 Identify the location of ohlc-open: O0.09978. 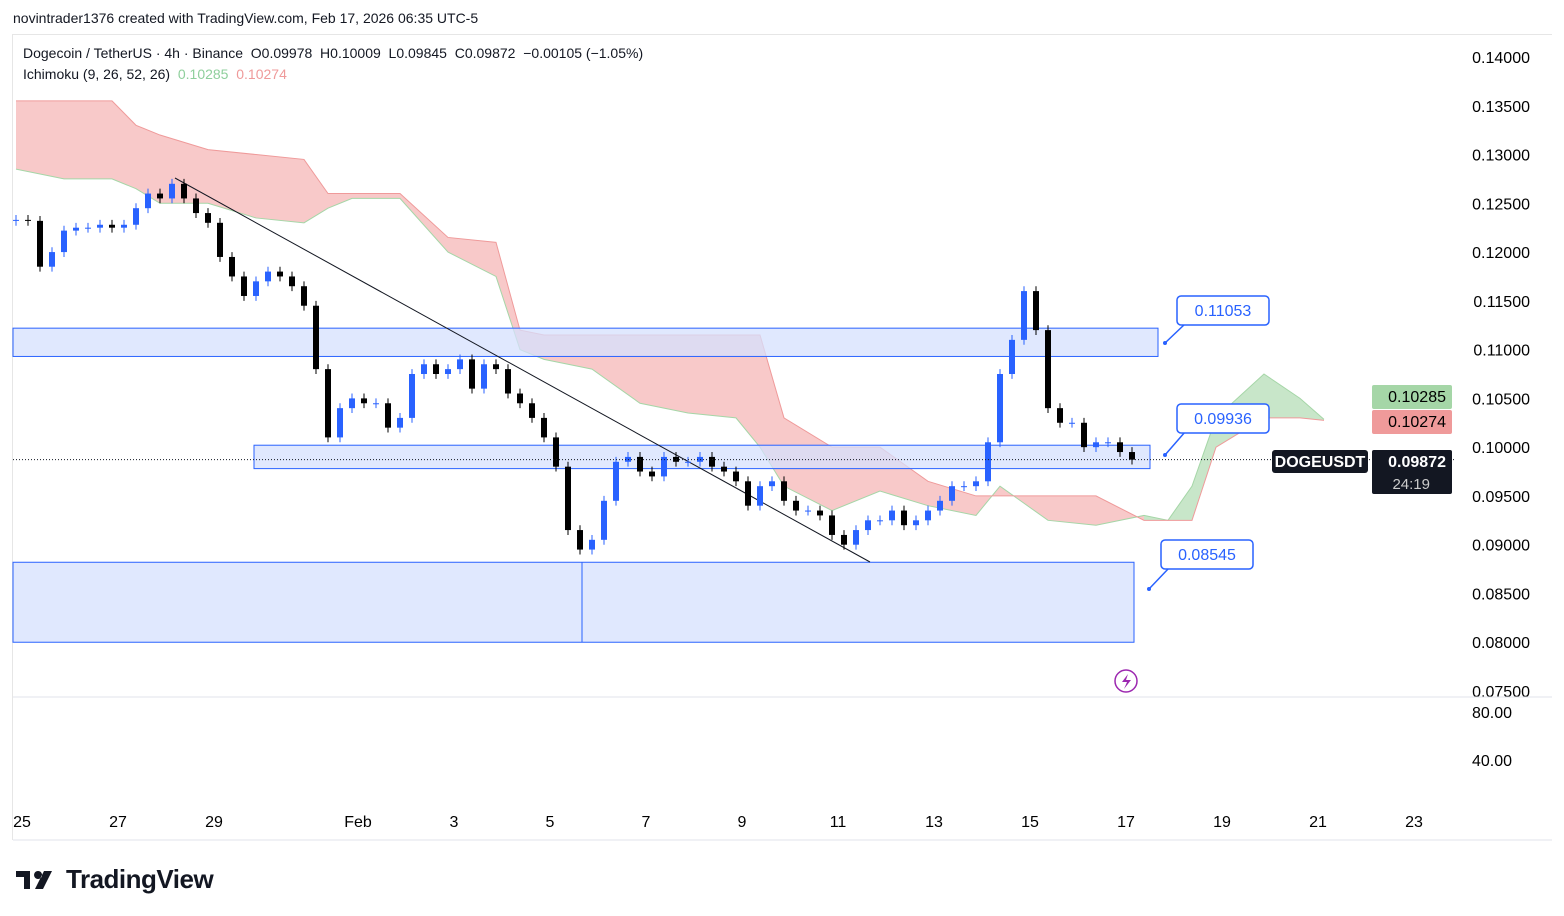
(281, 53).